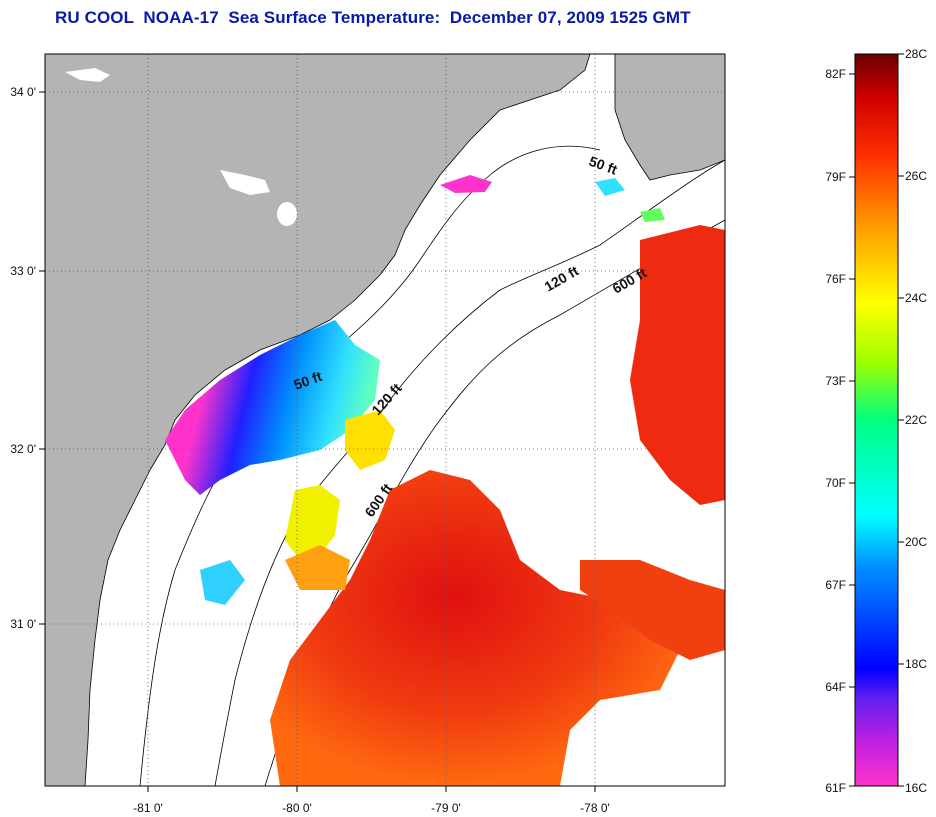  I want to click on colorbar-f-label: 61F, so click(835, 788).